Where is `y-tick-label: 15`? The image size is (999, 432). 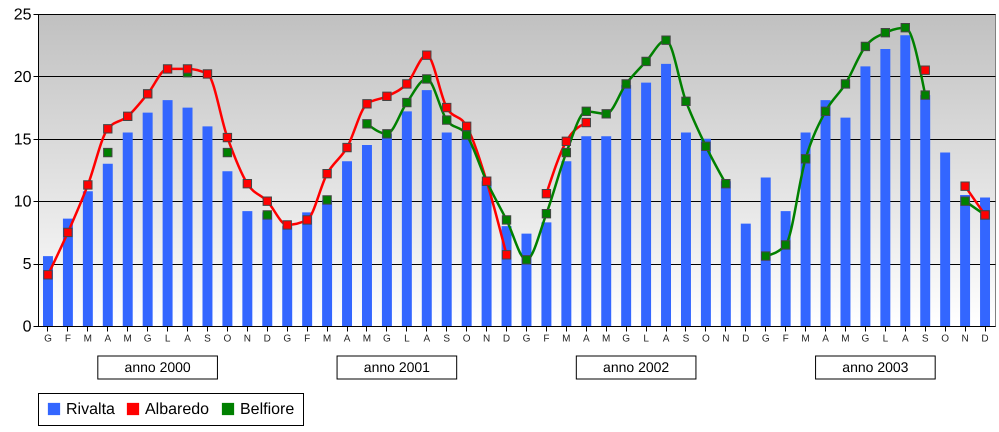 y-tick-label: 15 is located at coordinates (23, 139).